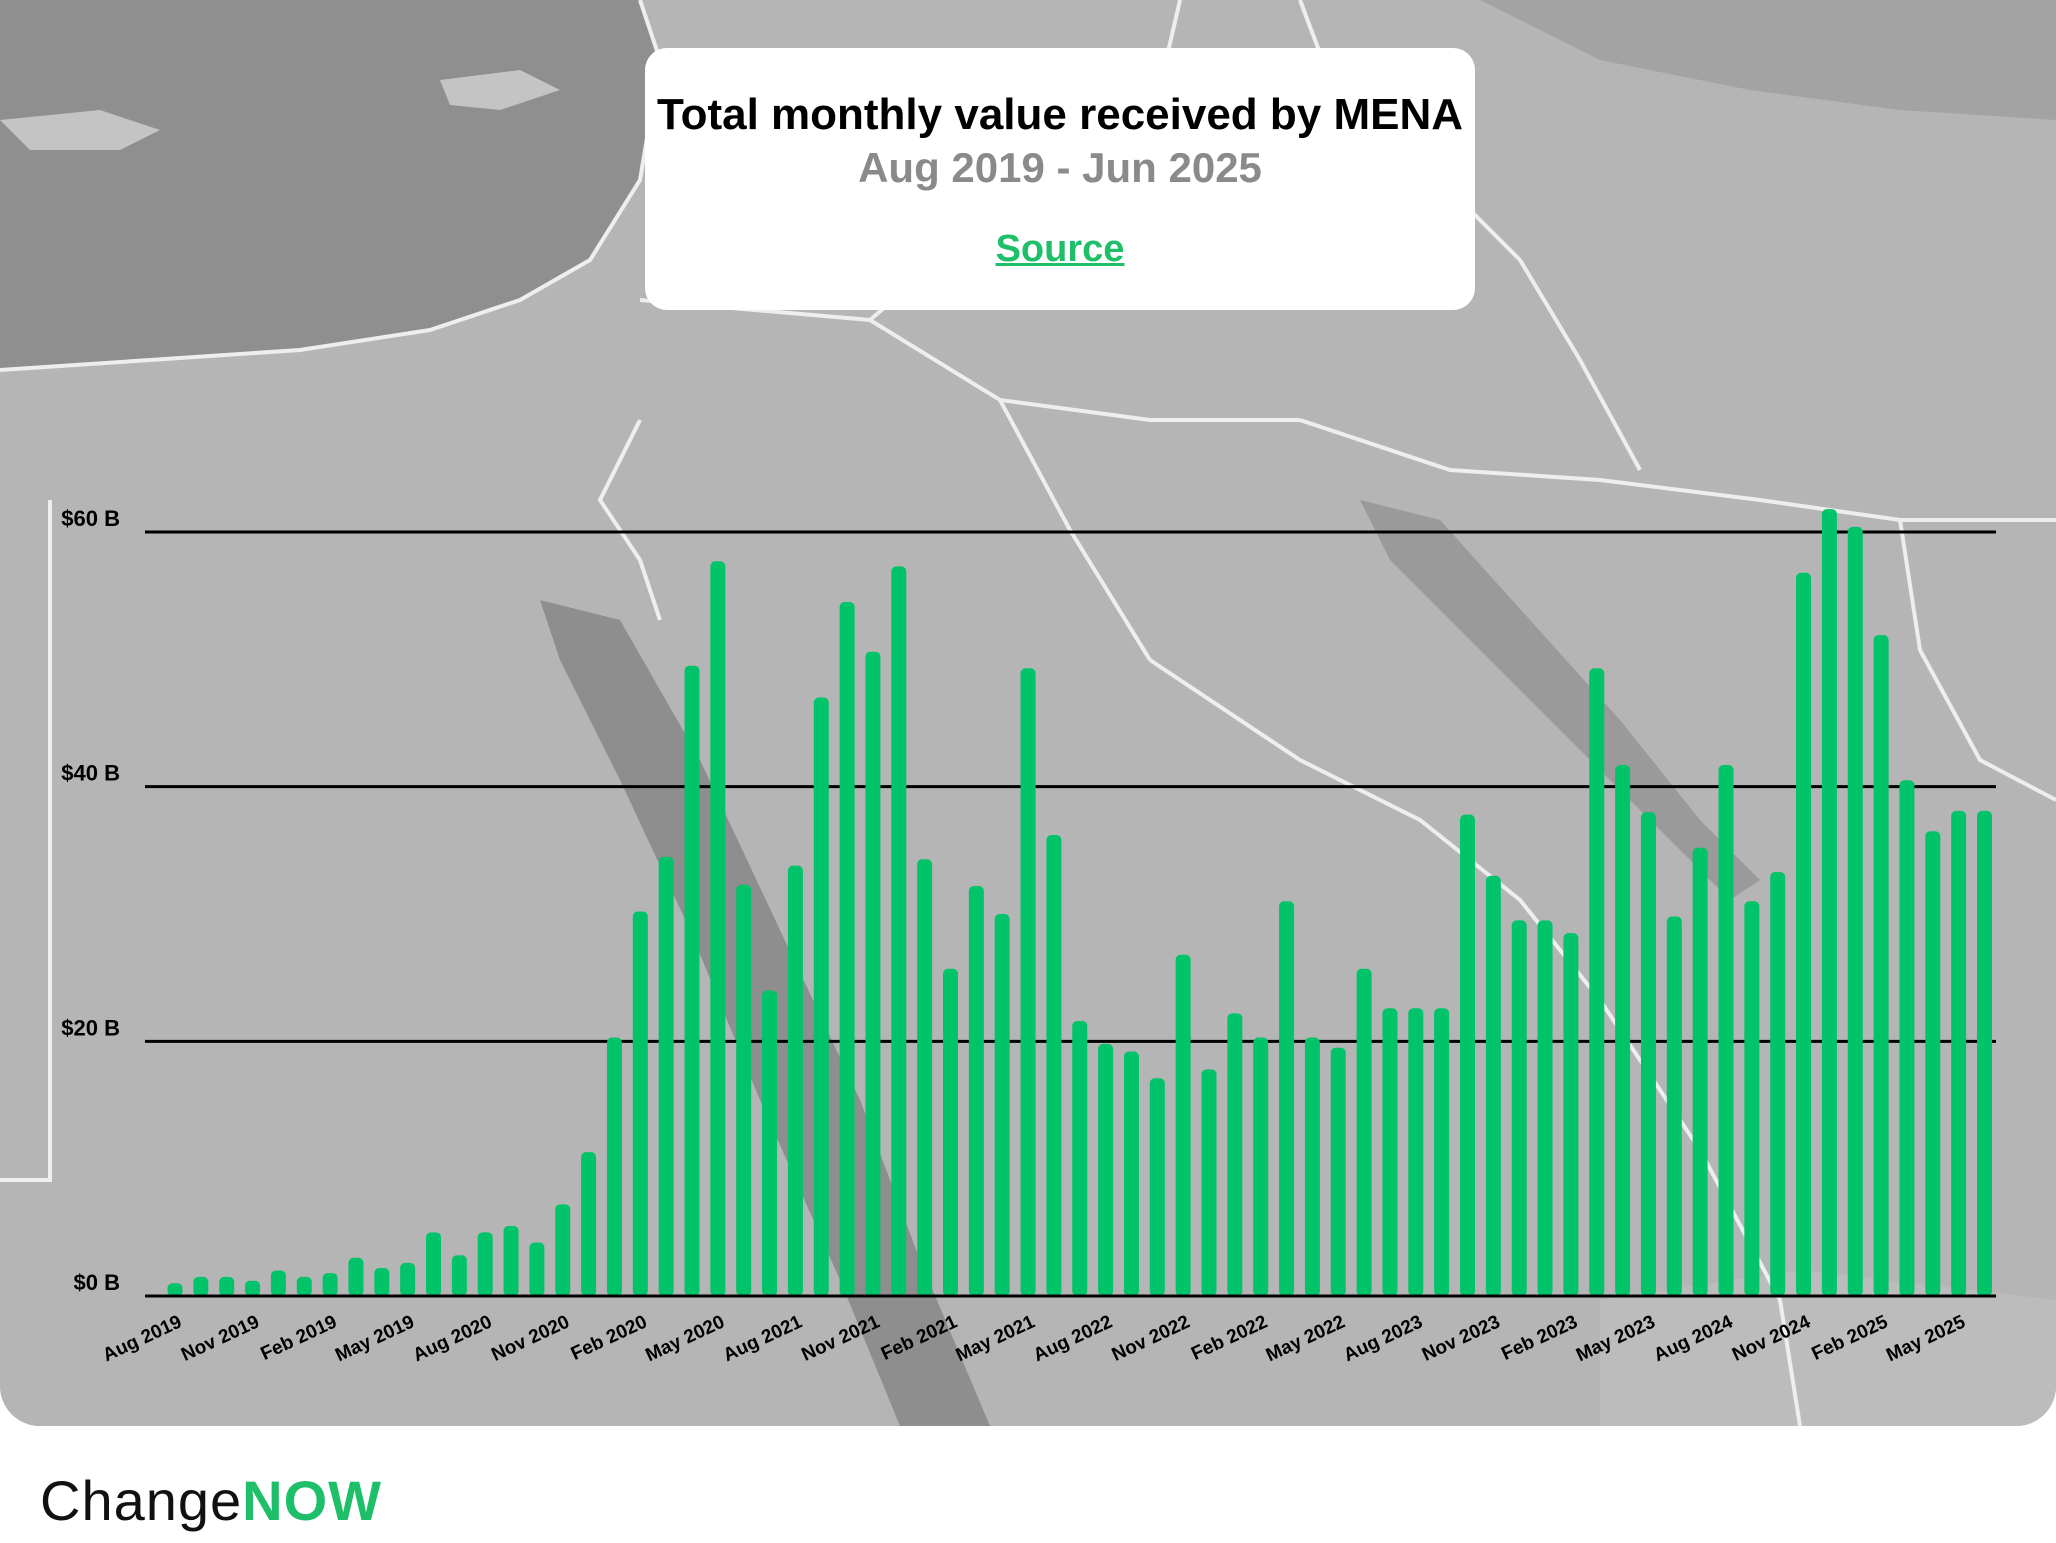 This screenshot has width=2056, height=1543. What do you see at coordinates (142, 1338) in the screenshot?
I see `x-tick-label: Aug 2019` at bounding box center [142, 1338].